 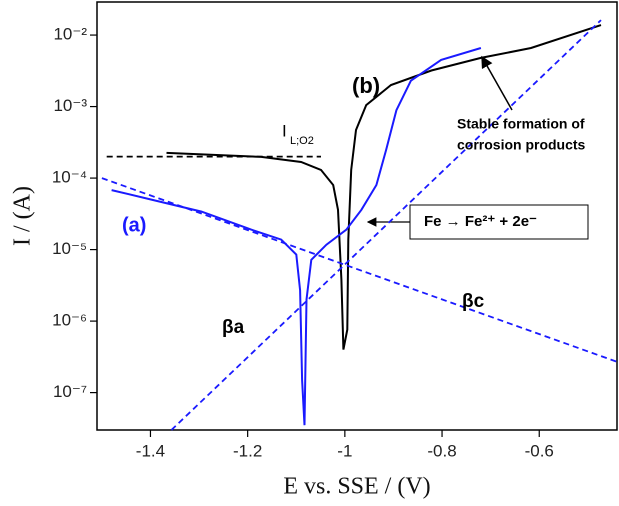 I want to click on x-tick-label: -0.8, so click(x=441, y=450).